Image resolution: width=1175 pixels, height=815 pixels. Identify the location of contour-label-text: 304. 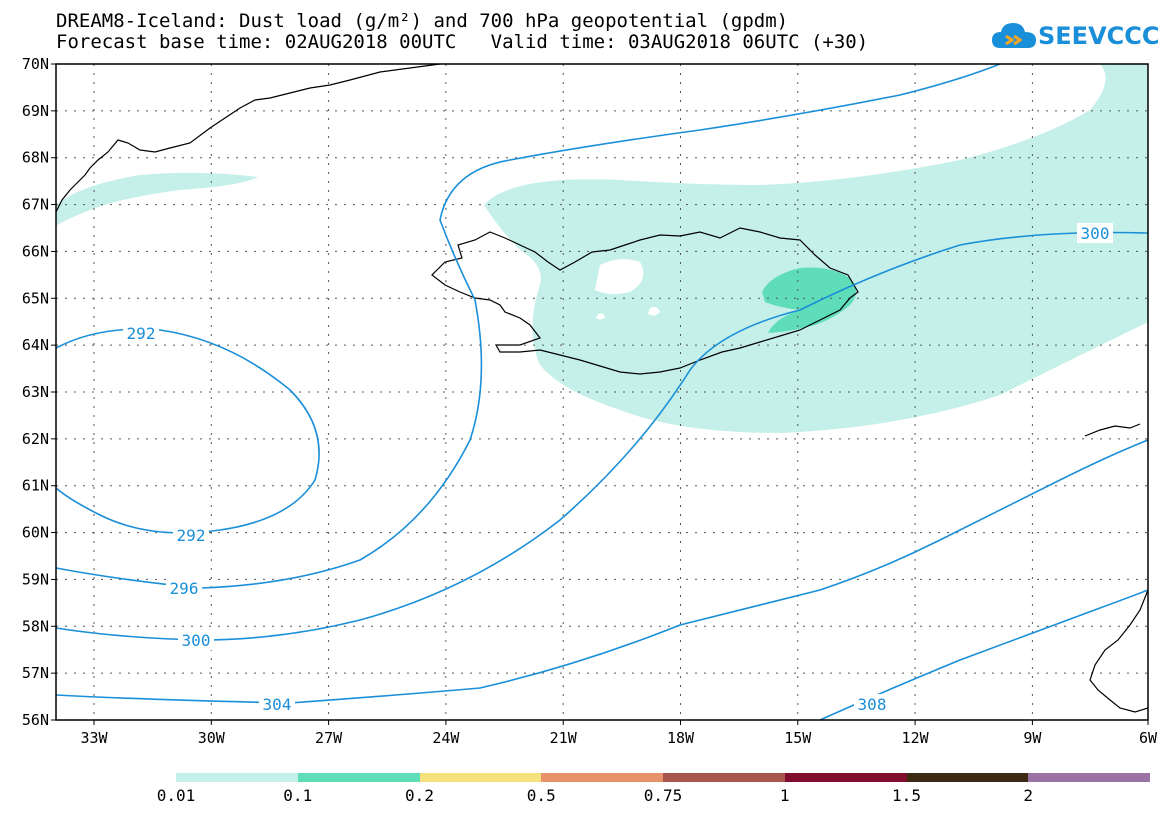
(277, 704).